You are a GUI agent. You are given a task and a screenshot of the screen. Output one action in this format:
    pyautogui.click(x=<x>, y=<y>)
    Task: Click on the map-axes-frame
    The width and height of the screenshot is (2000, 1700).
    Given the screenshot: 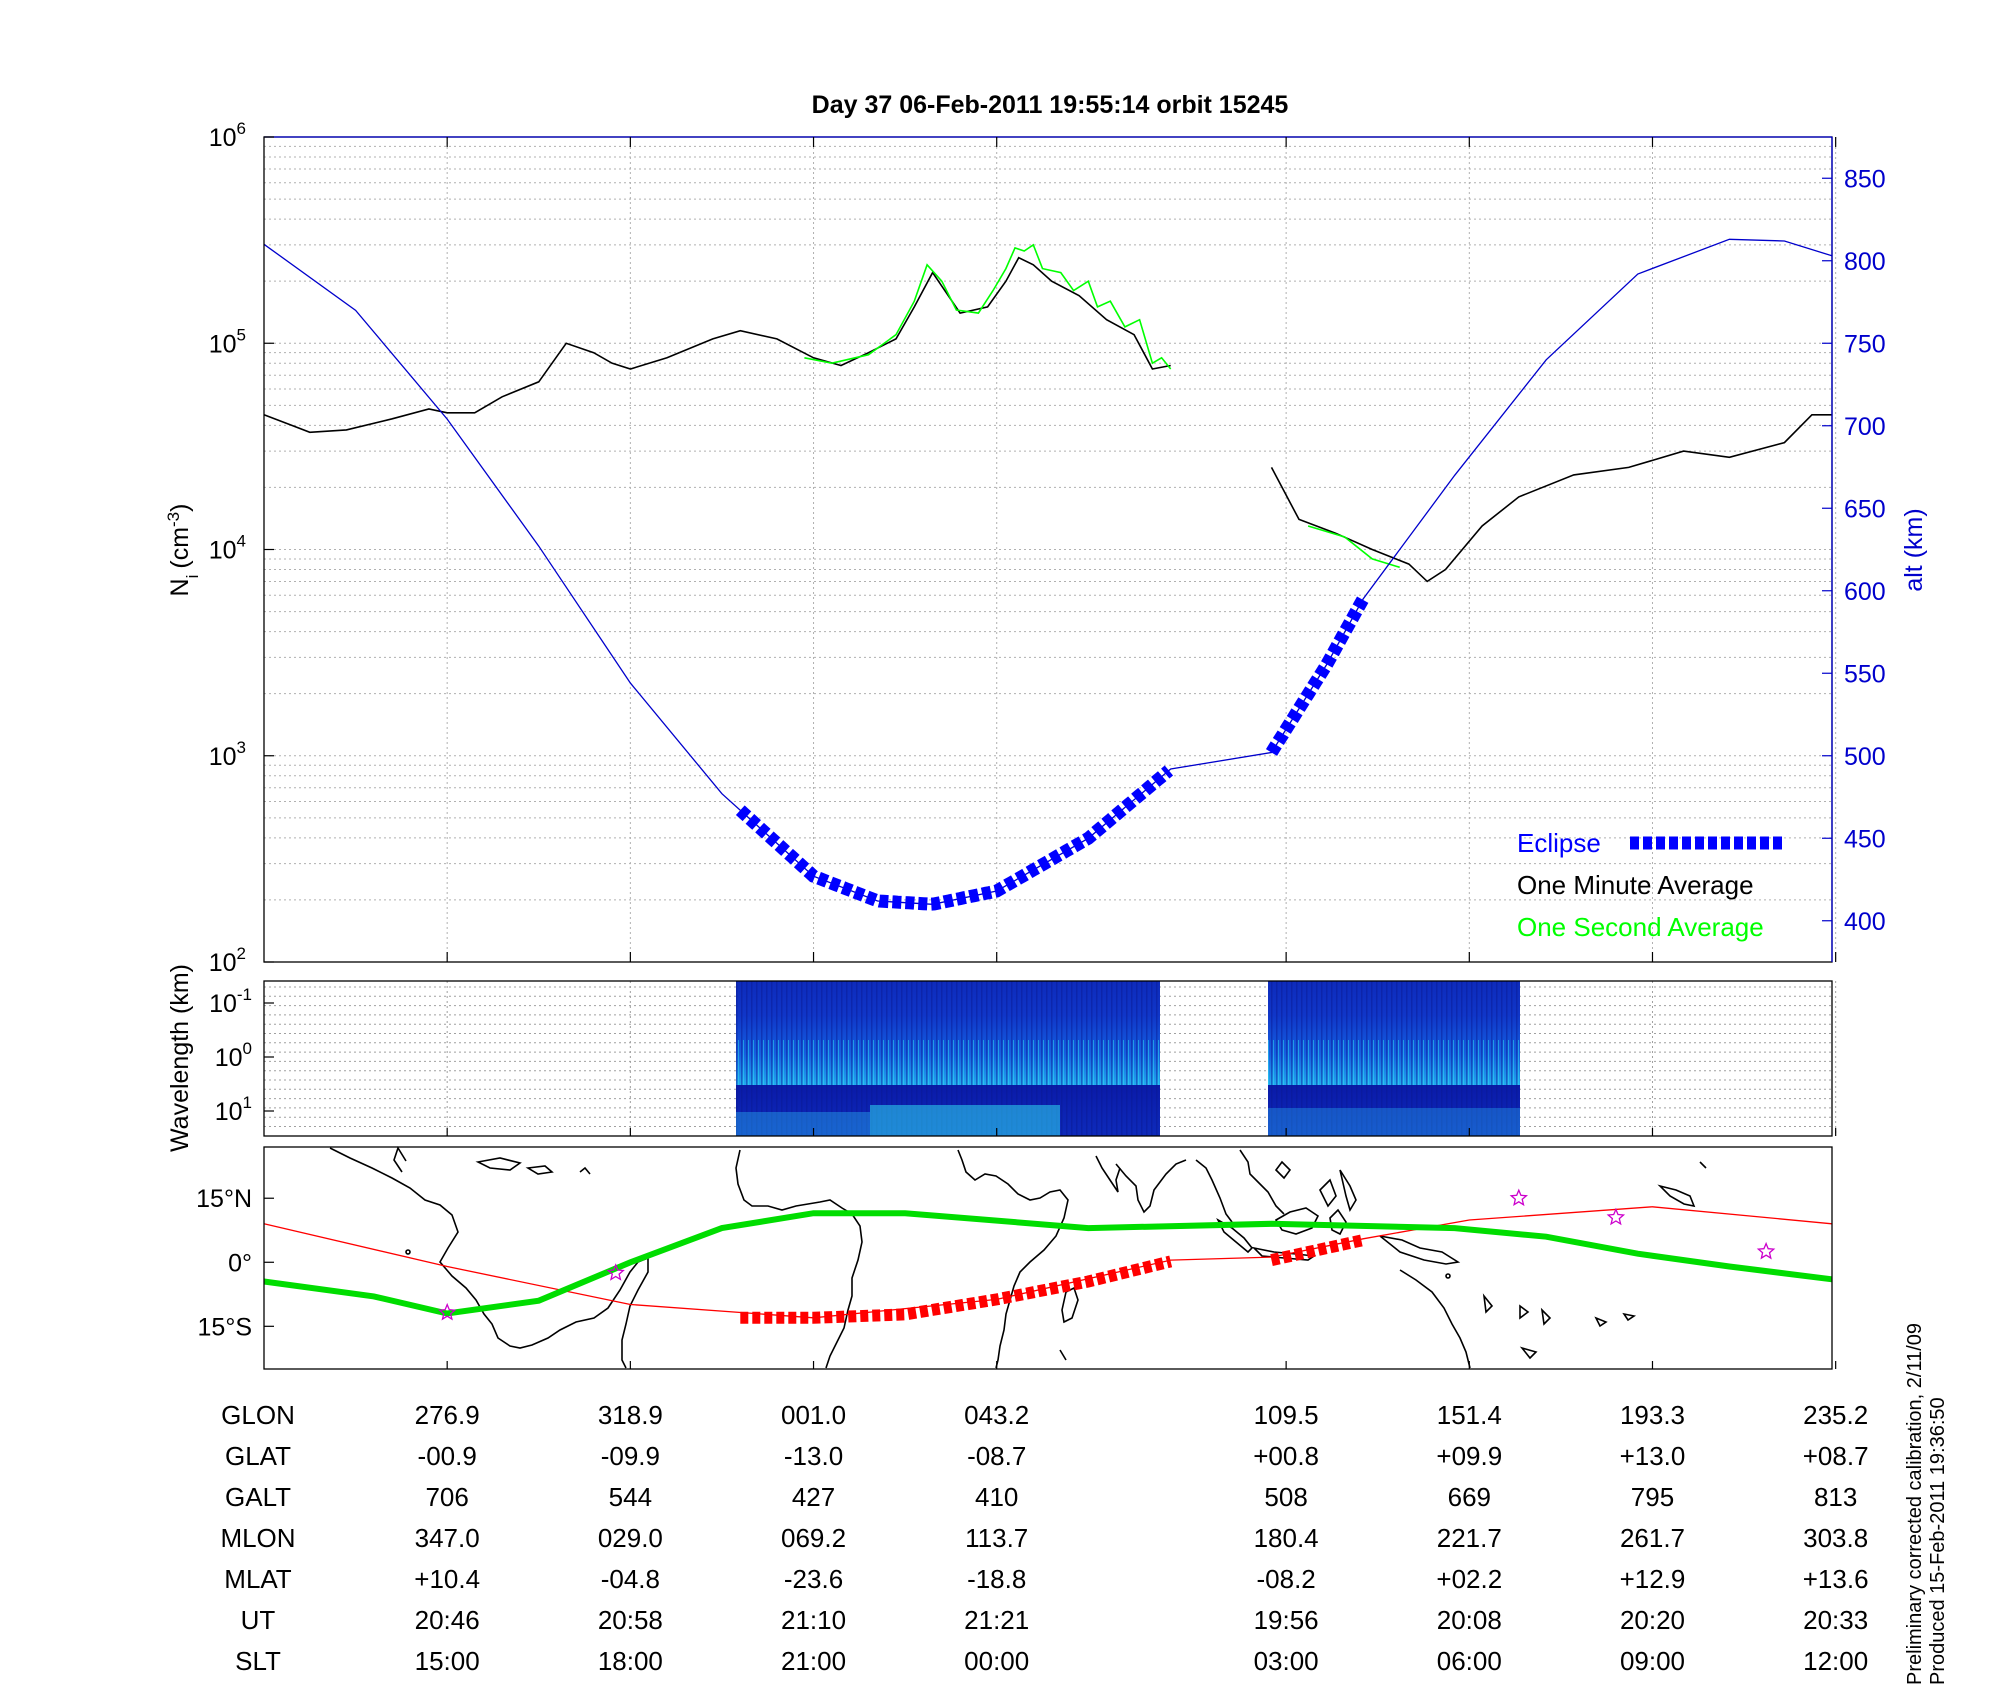 What is the action you would take?
    pyautogui.click(x=1048, y=1258)
    